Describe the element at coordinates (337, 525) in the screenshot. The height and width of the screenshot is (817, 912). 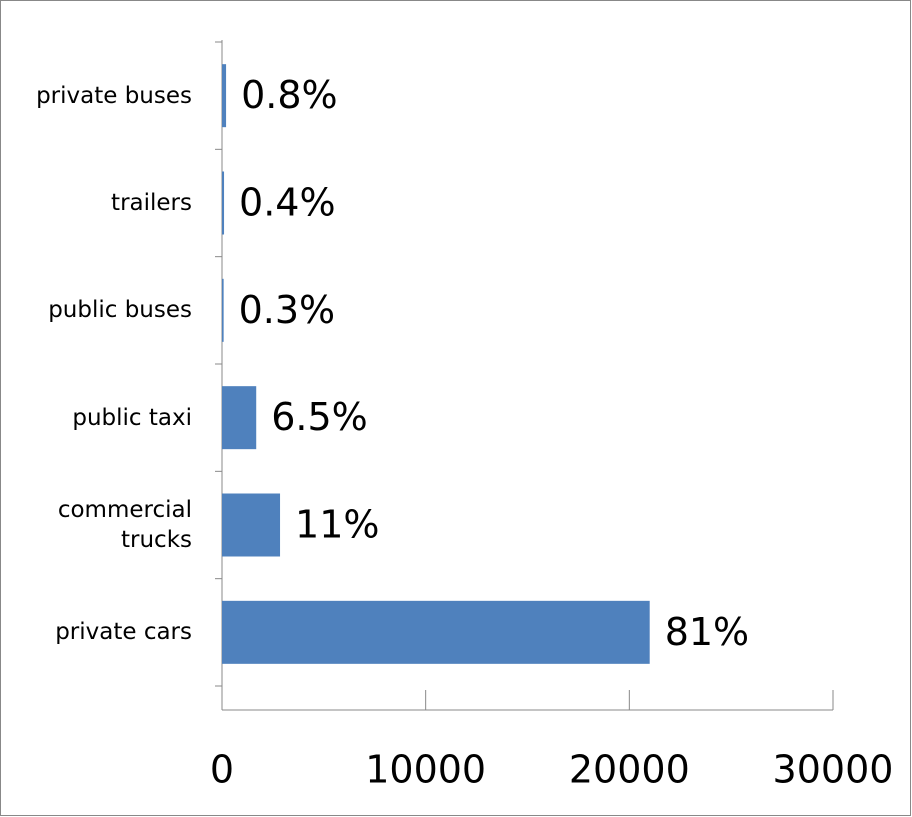
I see `data-label: 11%` at that location.